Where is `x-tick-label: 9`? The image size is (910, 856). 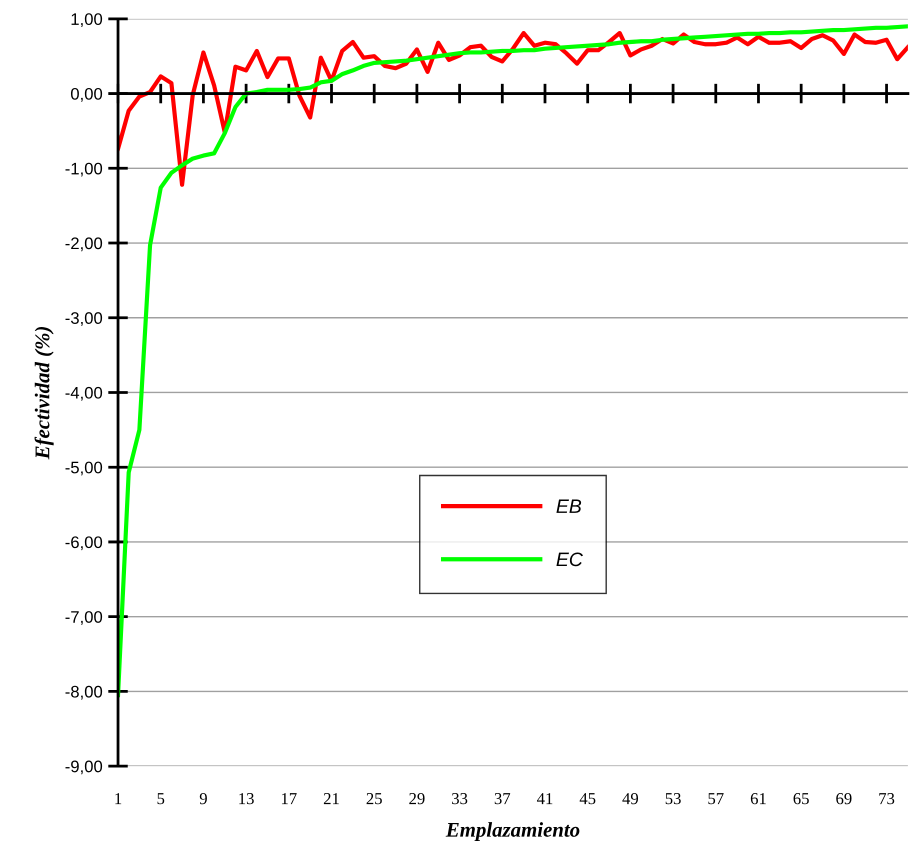
x-tick-label: 9 is located at coordinates (203, 798).